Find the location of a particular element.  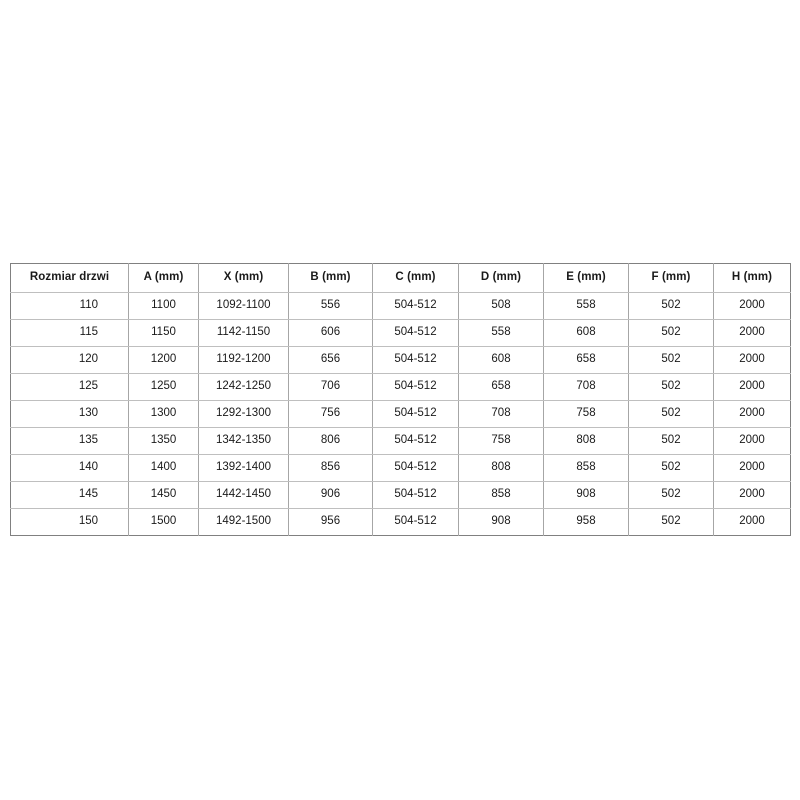

cell-d: 508 is located at coordinates (501, 306).